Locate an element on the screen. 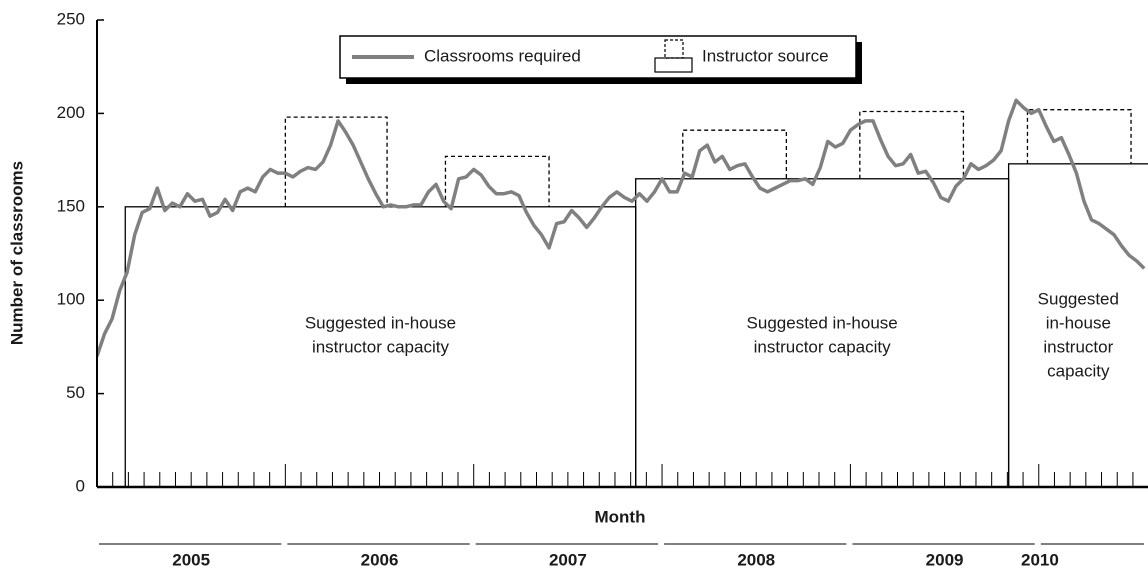 Image resolution: width=1148 pixels, height=571 pixels. year-label: 2007 is located at coordinates (568, 559).